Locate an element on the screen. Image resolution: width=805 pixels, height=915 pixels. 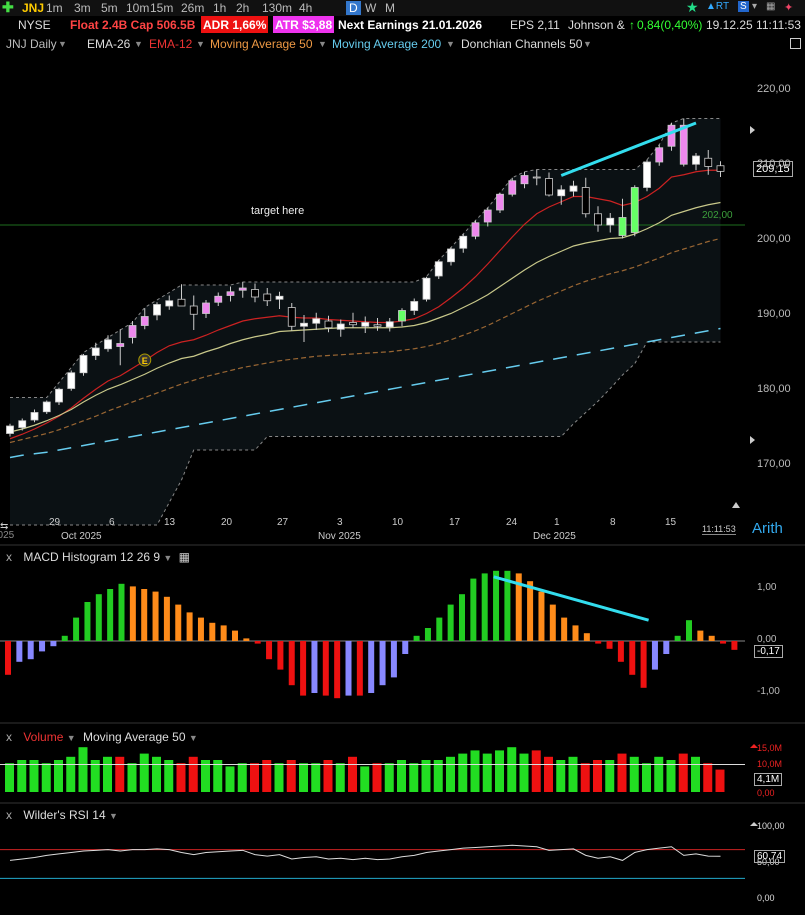
tab-timeframe-D: D is located at coordinates (353, 8).